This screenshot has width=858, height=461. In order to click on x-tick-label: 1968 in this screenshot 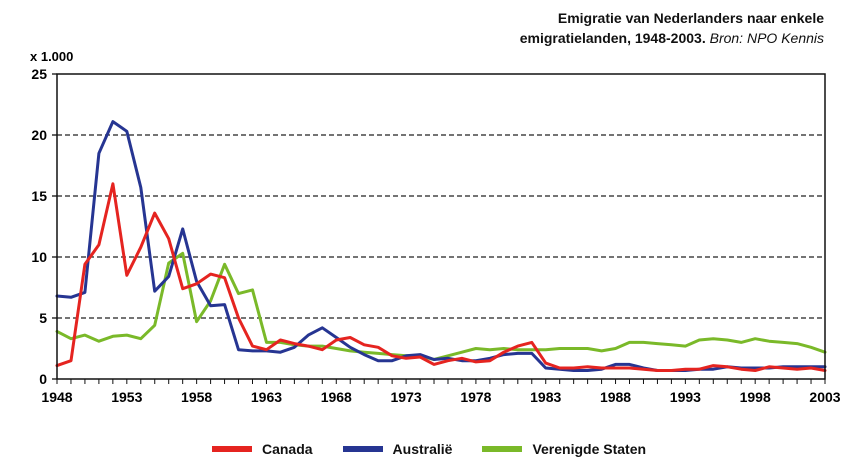, I will do `click(336, 397)`.